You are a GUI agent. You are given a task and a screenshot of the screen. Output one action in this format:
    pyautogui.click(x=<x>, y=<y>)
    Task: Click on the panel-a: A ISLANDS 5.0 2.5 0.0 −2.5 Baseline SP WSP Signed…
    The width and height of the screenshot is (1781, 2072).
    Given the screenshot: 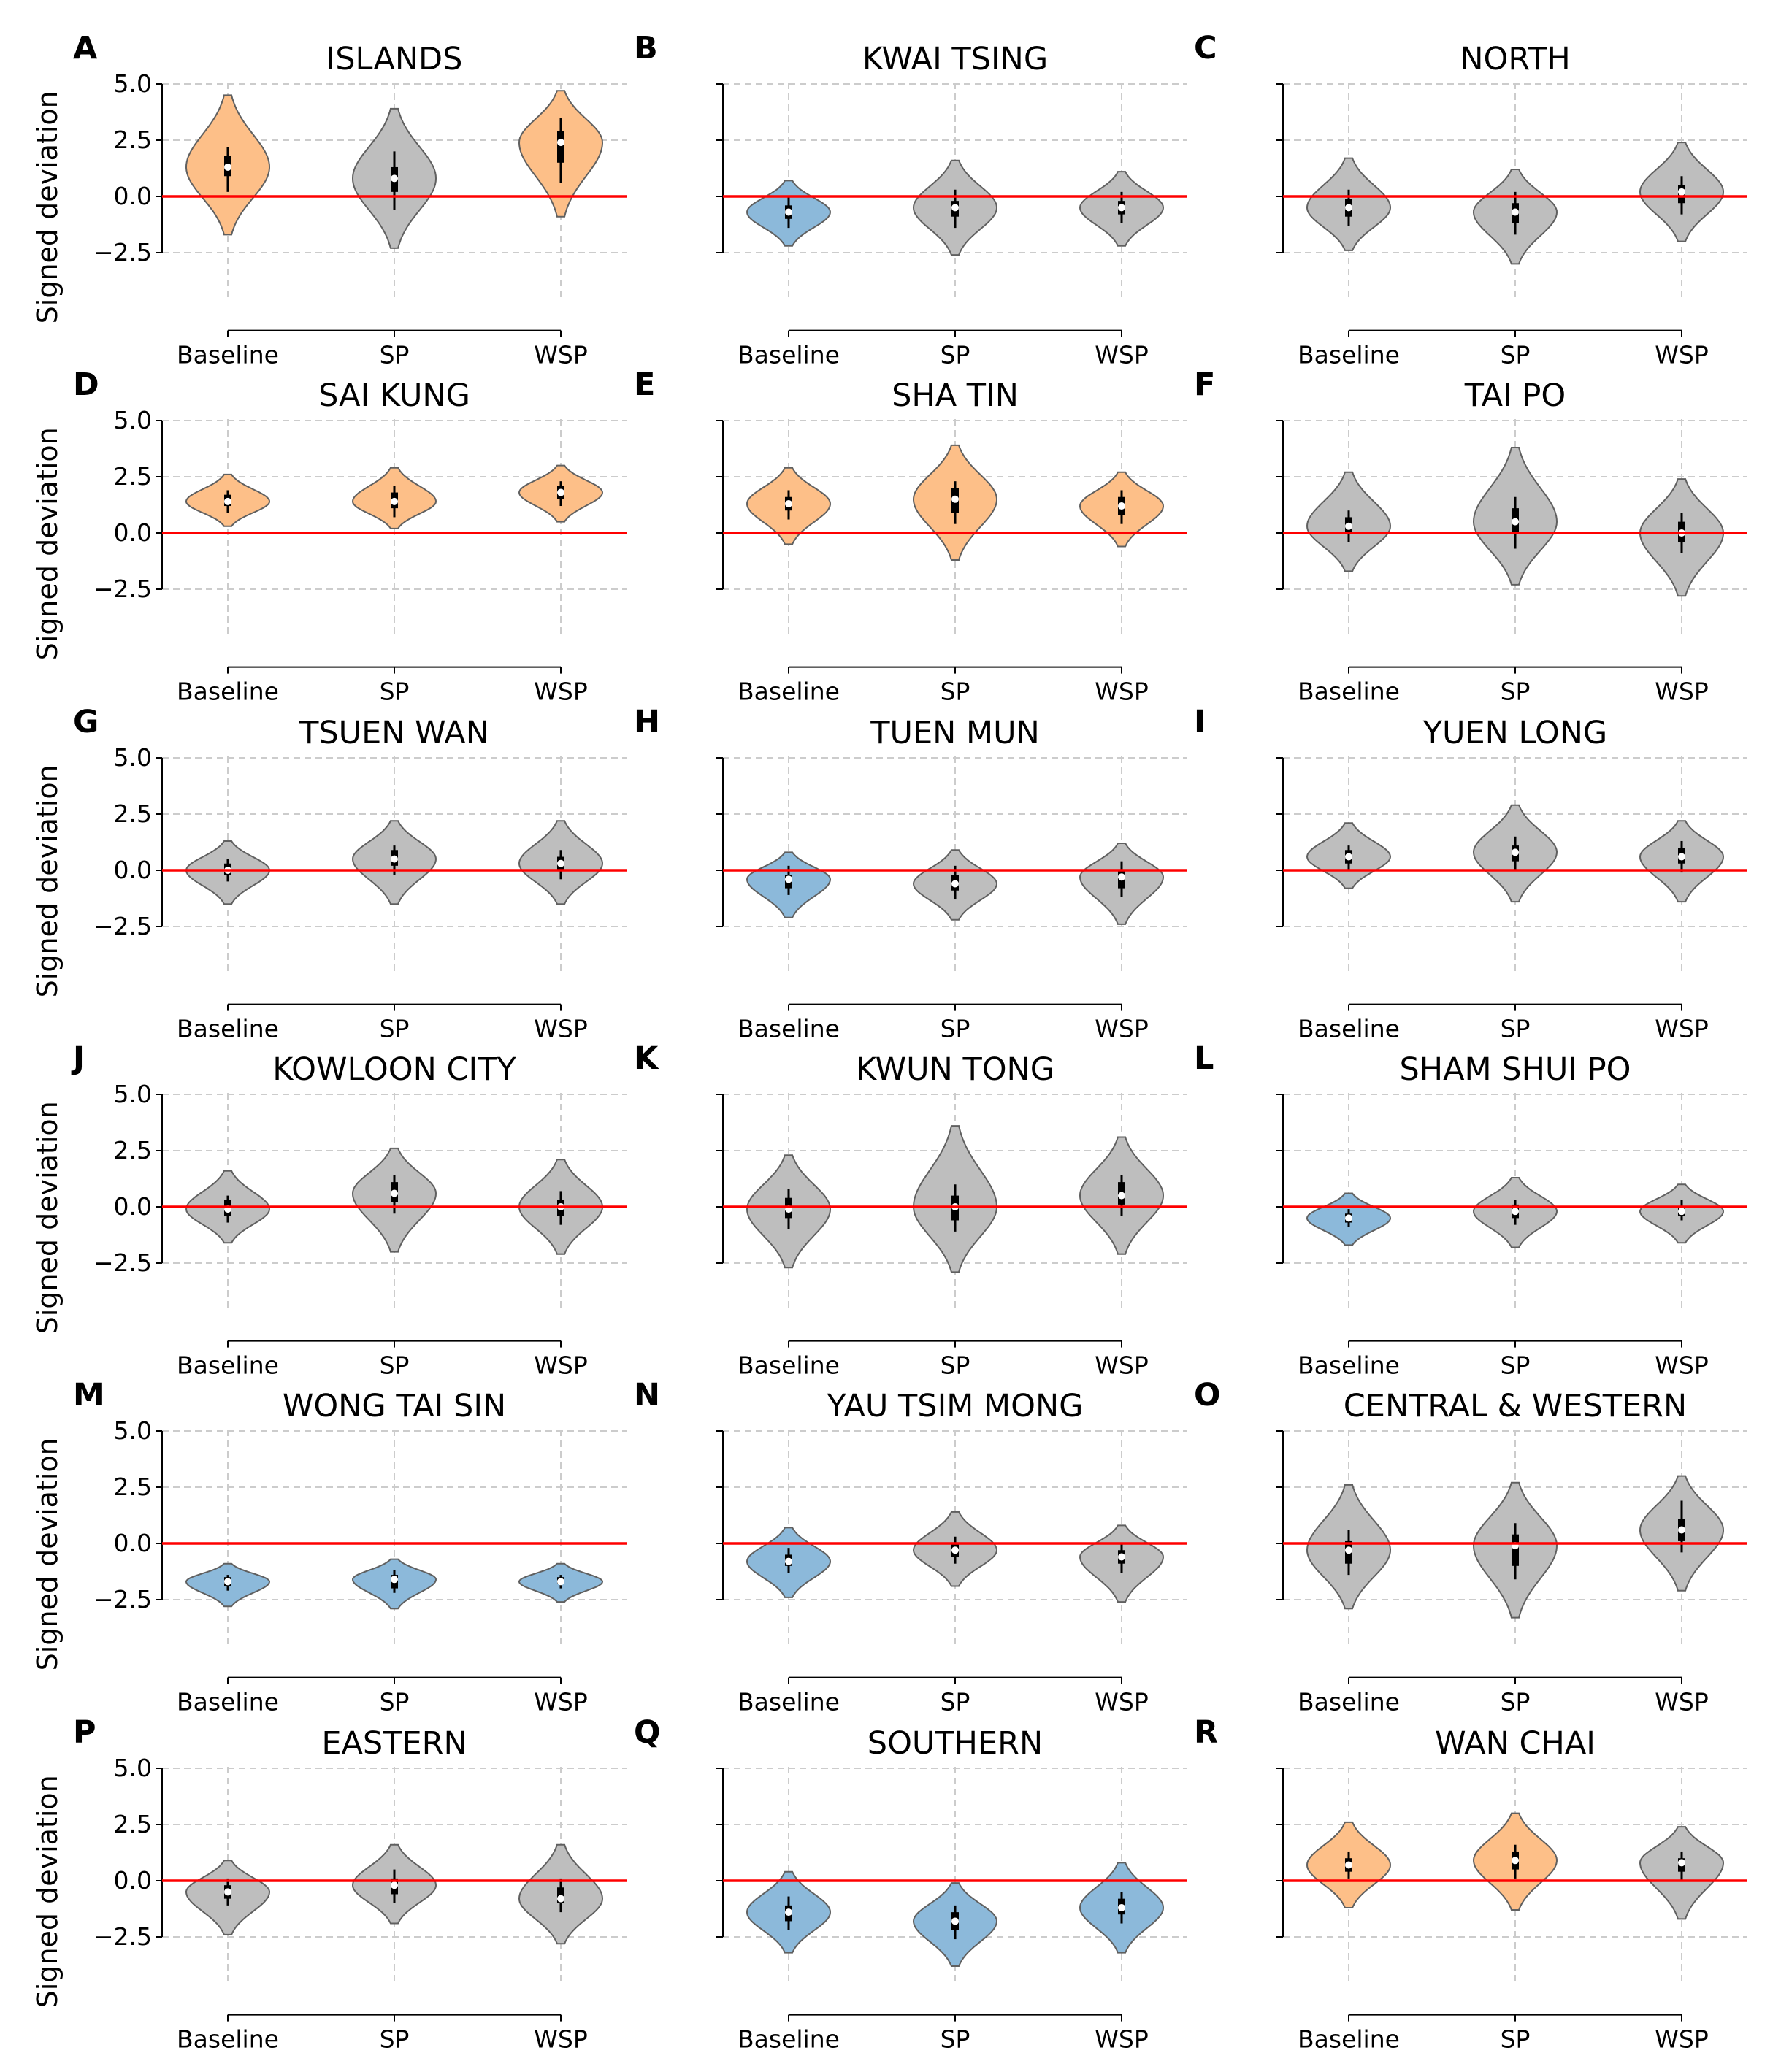 What is the action you would take?
    pyautogui.click(x=329, y=199)
    